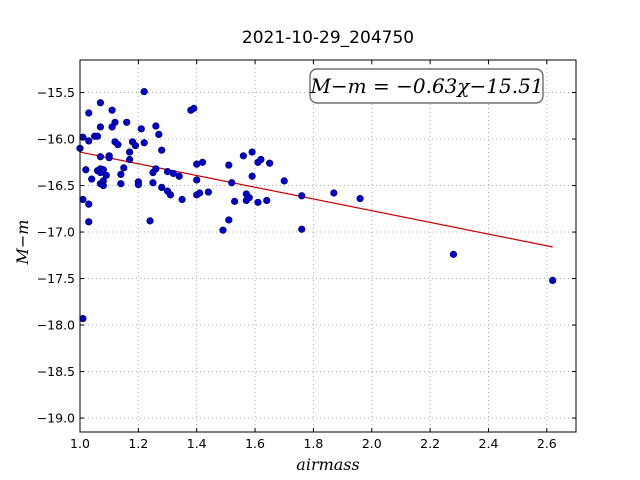 The width and height of the screenshot is (640, 480). I want to click on y-axis-label: M−m, so click(22, 243).